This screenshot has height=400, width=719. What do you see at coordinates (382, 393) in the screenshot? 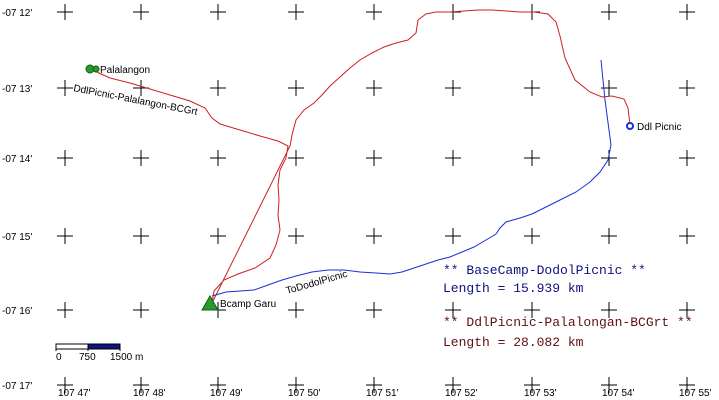
I see `lon-label-51: 107 51'` at bounding box center [382, 393].